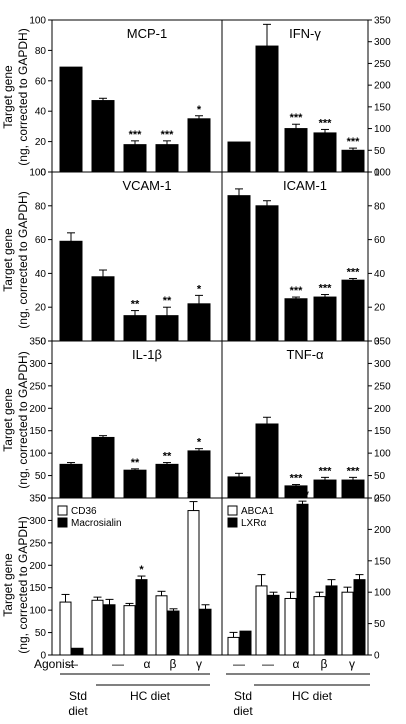 The image size is (406, 724). What do you see at coordinates (23, 259) in the screenshot?
I see `y-label-row2-b: (ng, corrected to GAPDH)` at bounding box center [23, 259].